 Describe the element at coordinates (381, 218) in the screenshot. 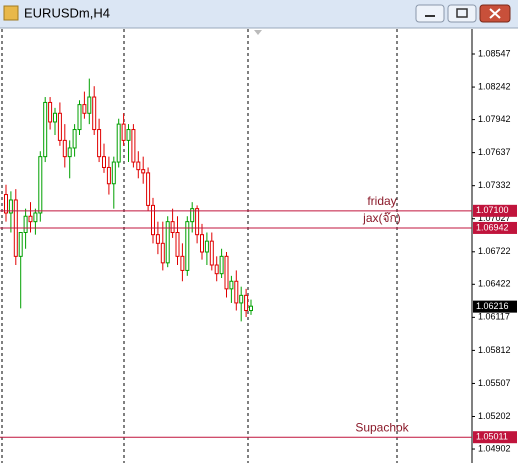

I see `level-name: jax(จ๊ก)` at that location.